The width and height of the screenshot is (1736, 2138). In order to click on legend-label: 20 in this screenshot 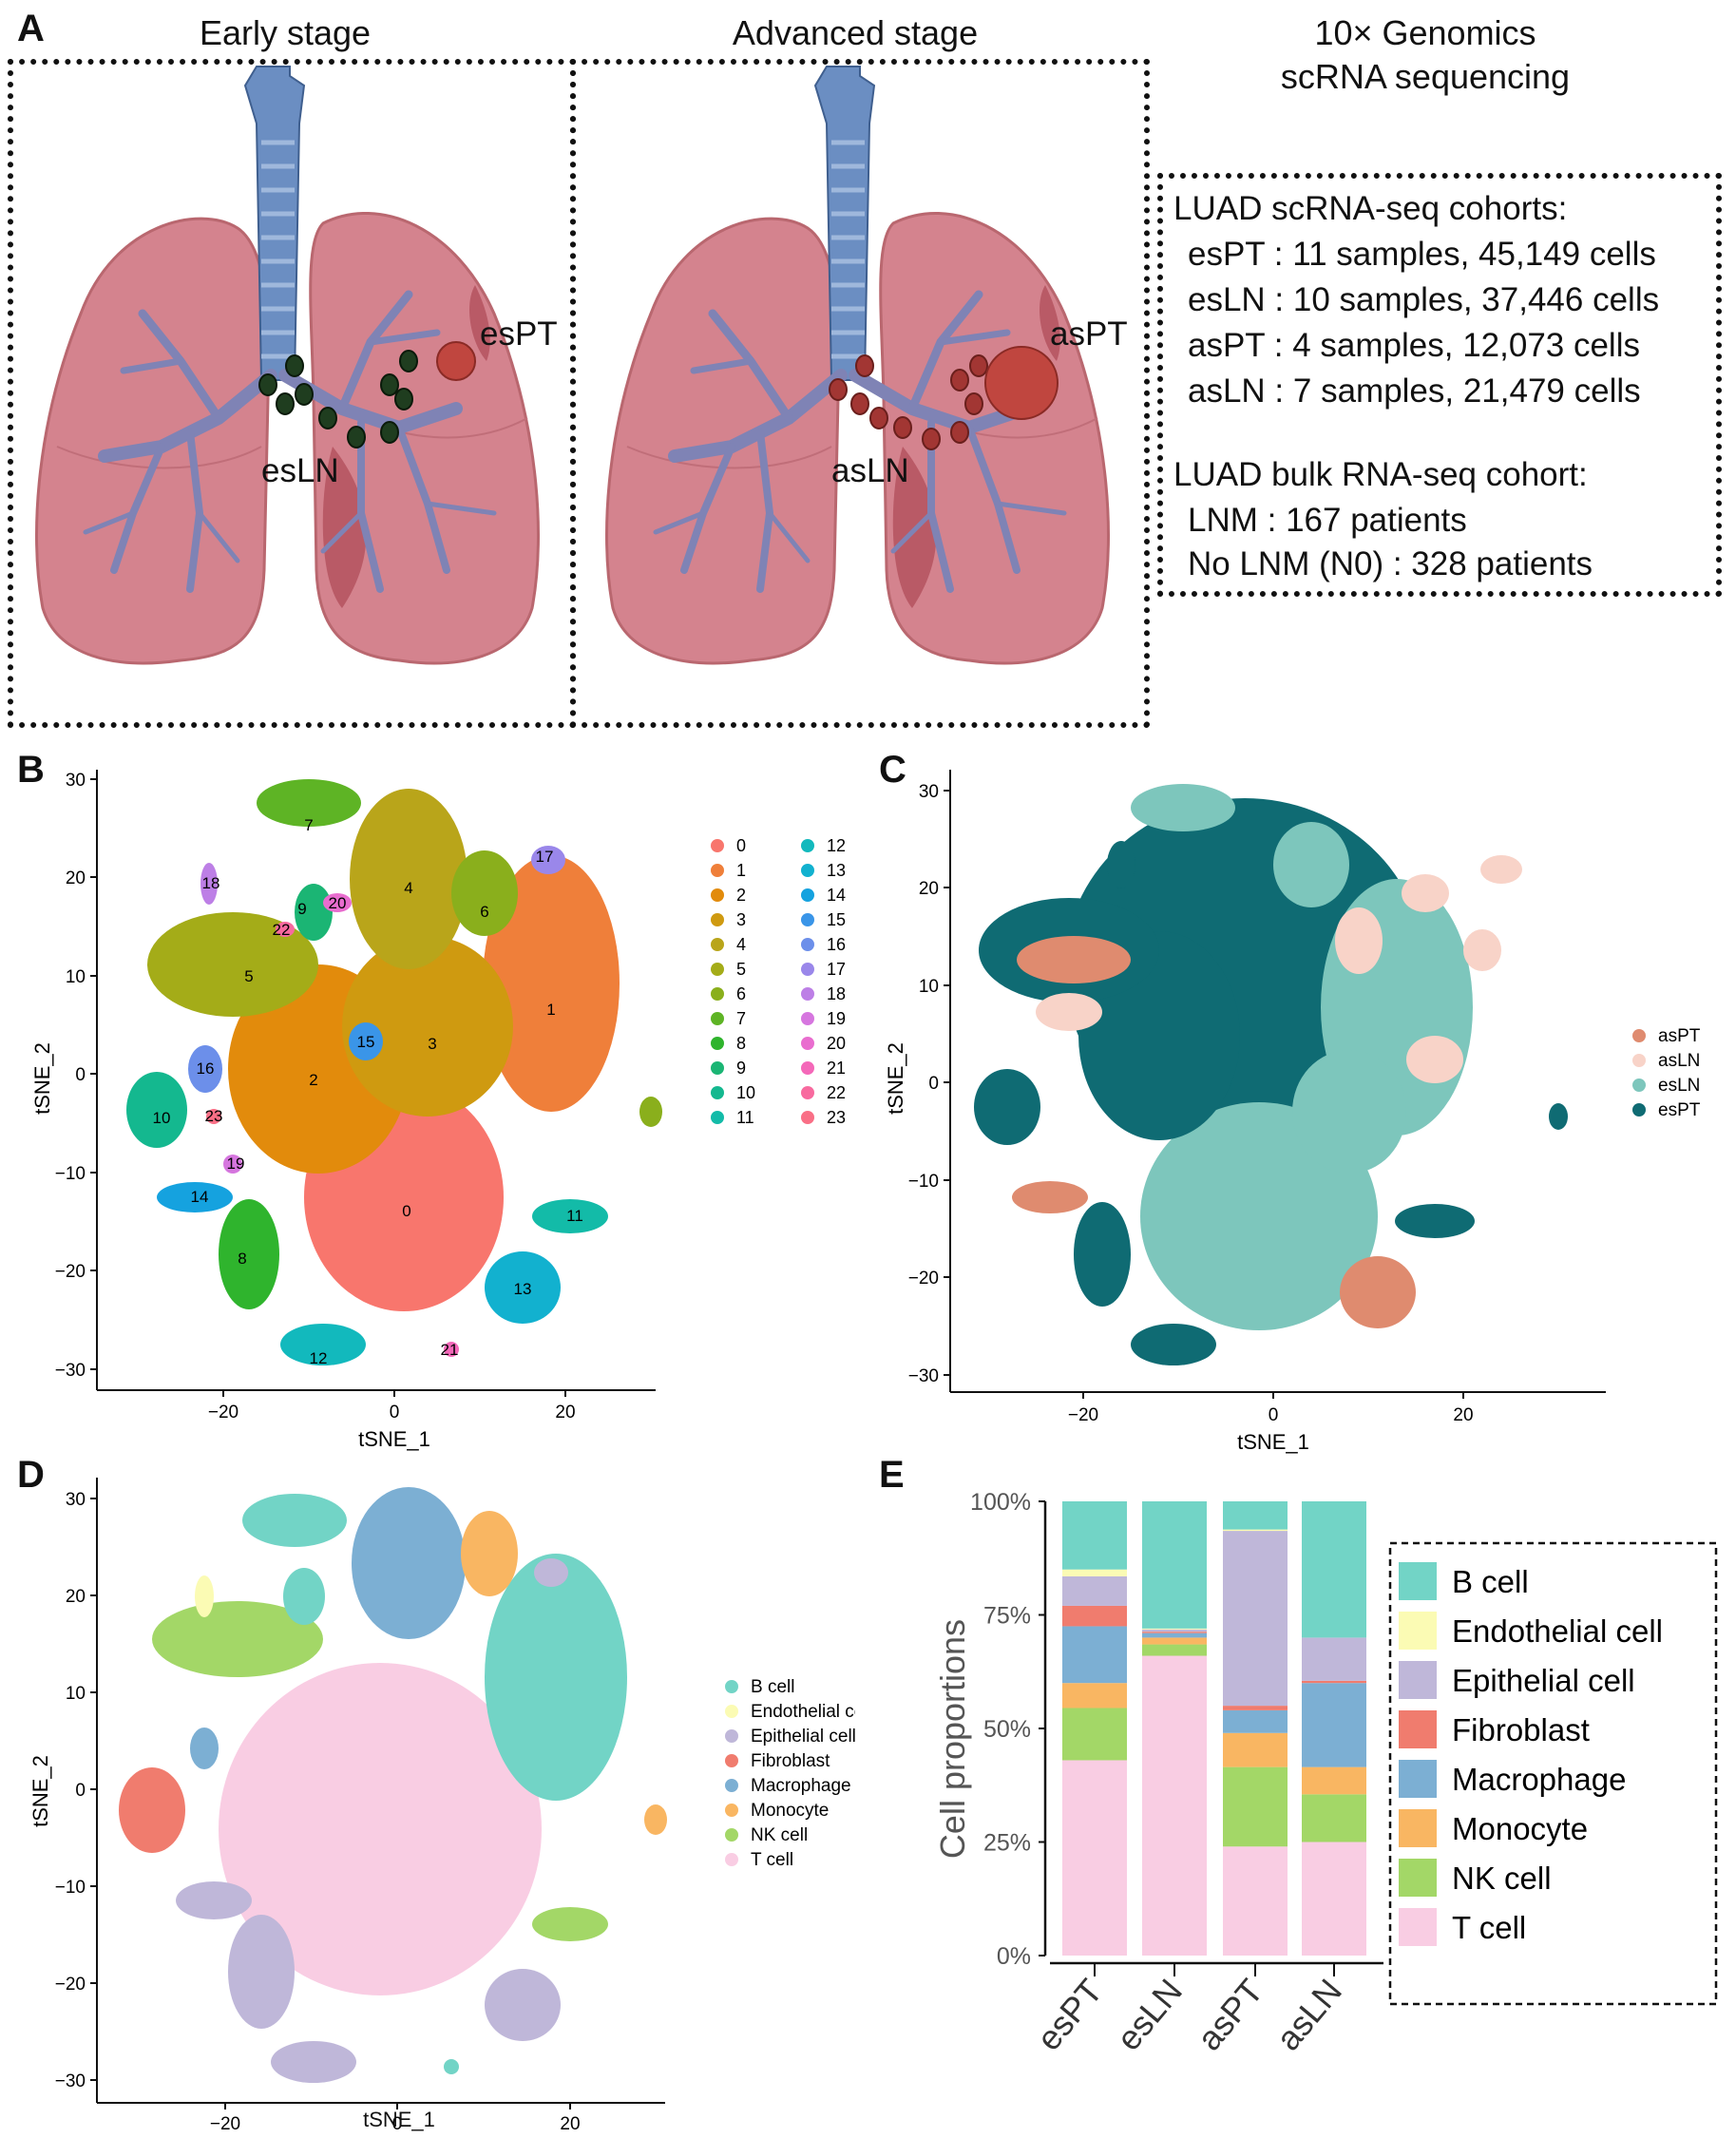, I will do `click(837, 1043)`.